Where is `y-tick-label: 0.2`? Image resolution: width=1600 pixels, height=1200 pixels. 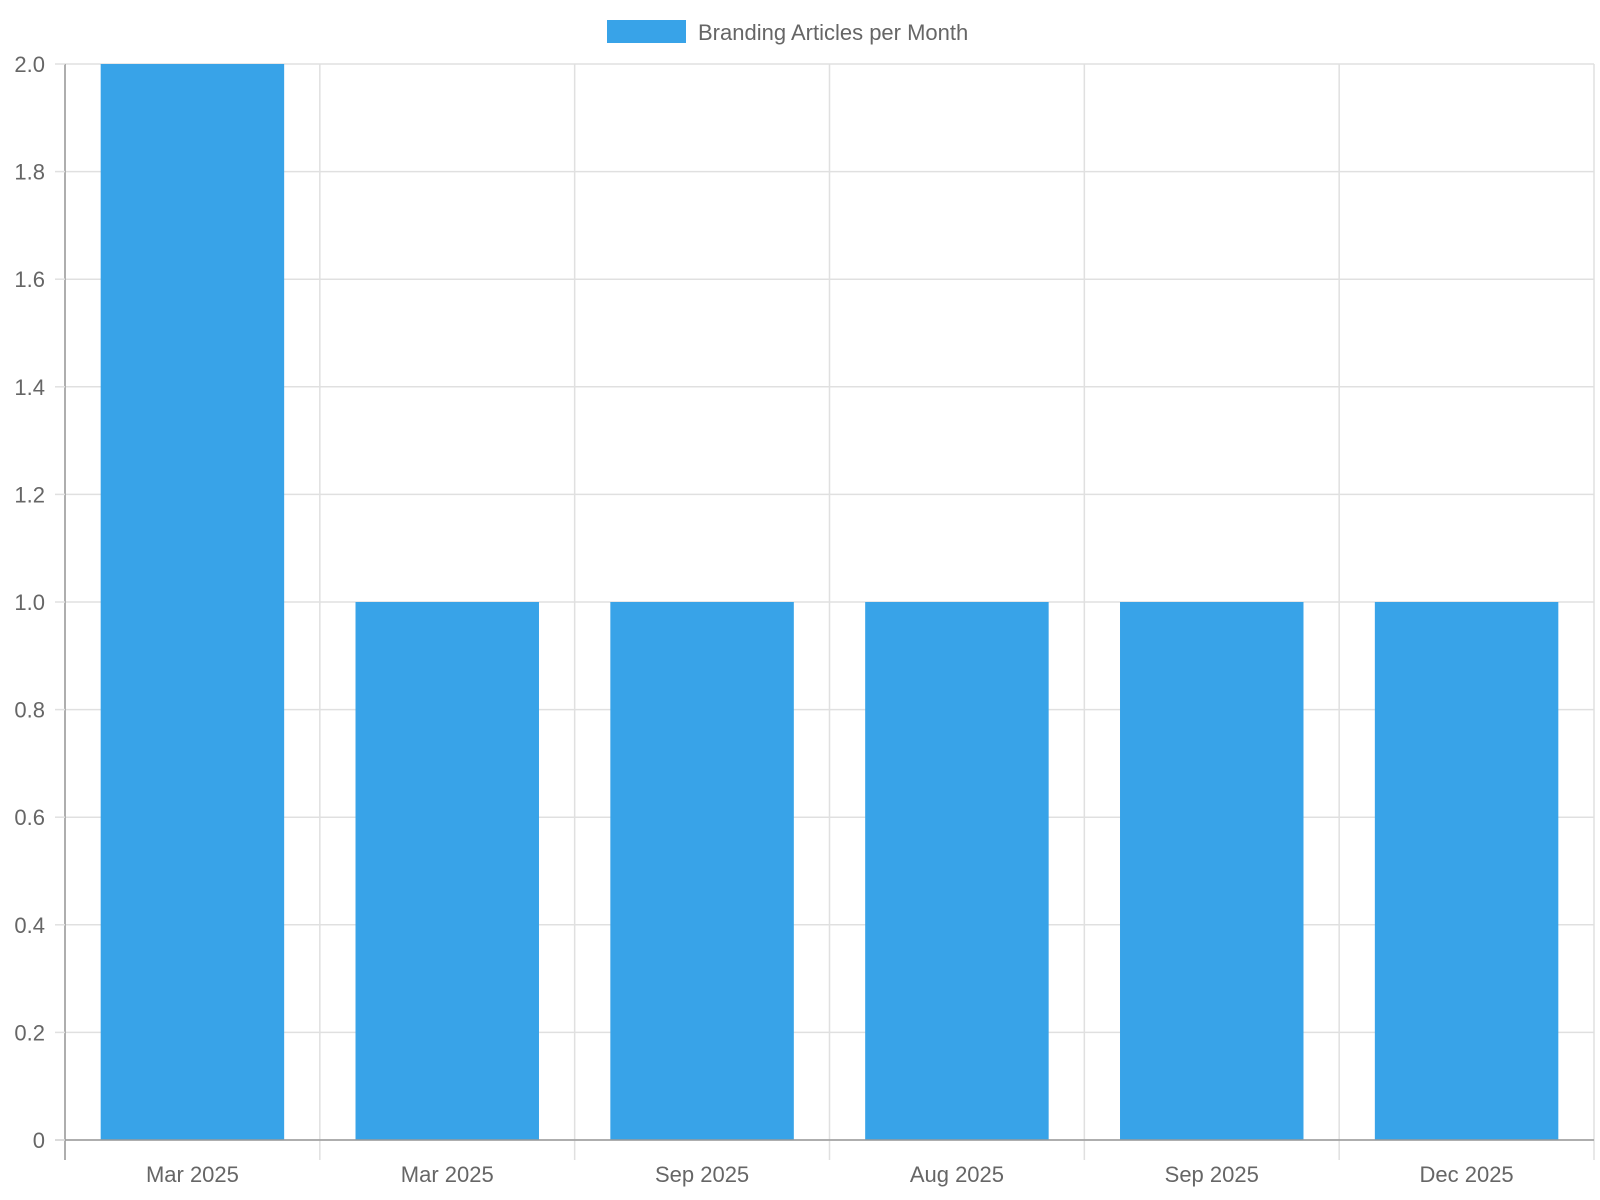
y-tick-label: 0.2 is located at coordinates (29, 1032).